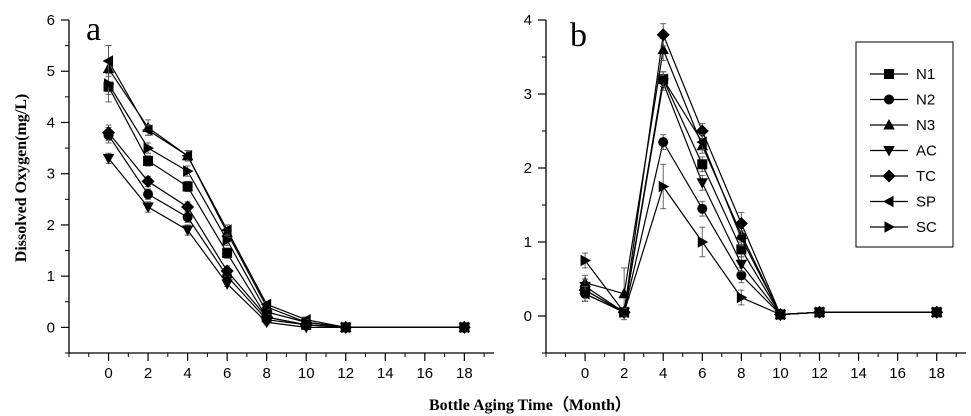 The width and height of the screenshot is (971, 416). I want to click on panel-b-label: b, so click(578, 35).